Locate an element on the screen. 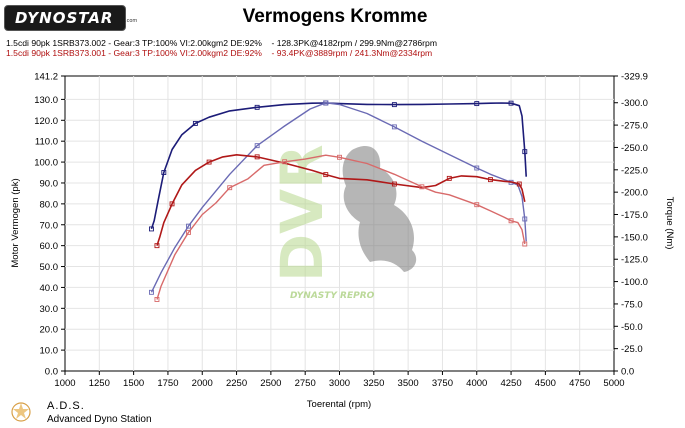  x-tick-label: 1000 is located at coordinates (64, 383).